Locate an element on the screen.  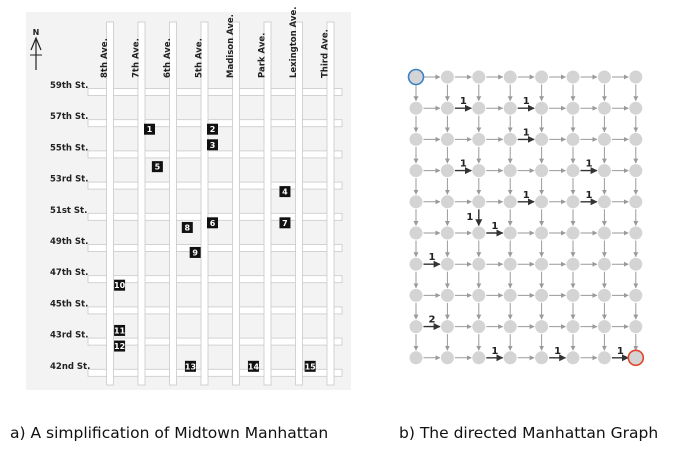
street-label: 45th St. is located at coordinates (69, 304).